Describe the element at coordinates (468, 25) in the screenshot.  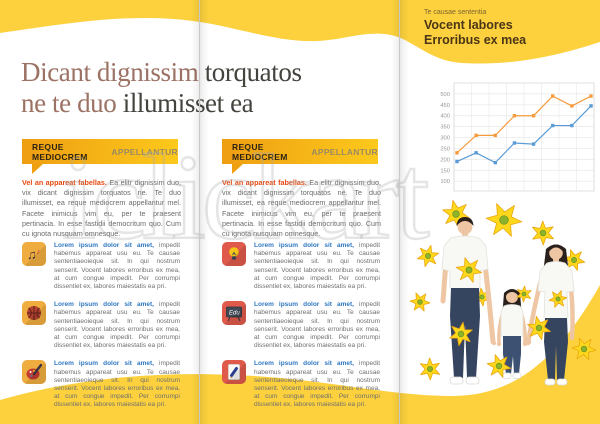
I see `cover-title-line1: Vocent labores` at that location.